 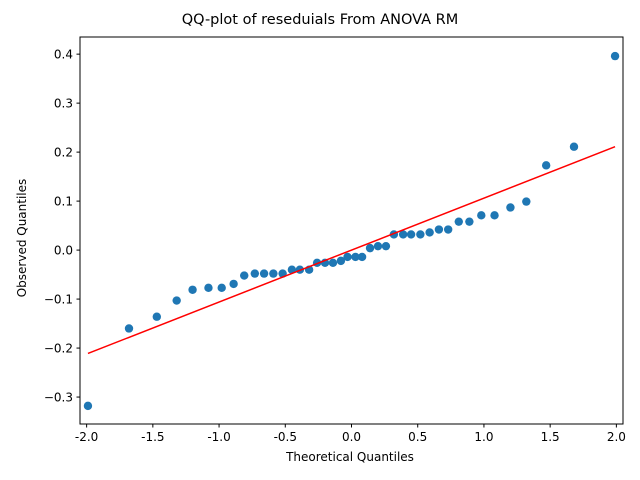 I want to click on y-tick-label: 0.0, so click(x=63, y=250).